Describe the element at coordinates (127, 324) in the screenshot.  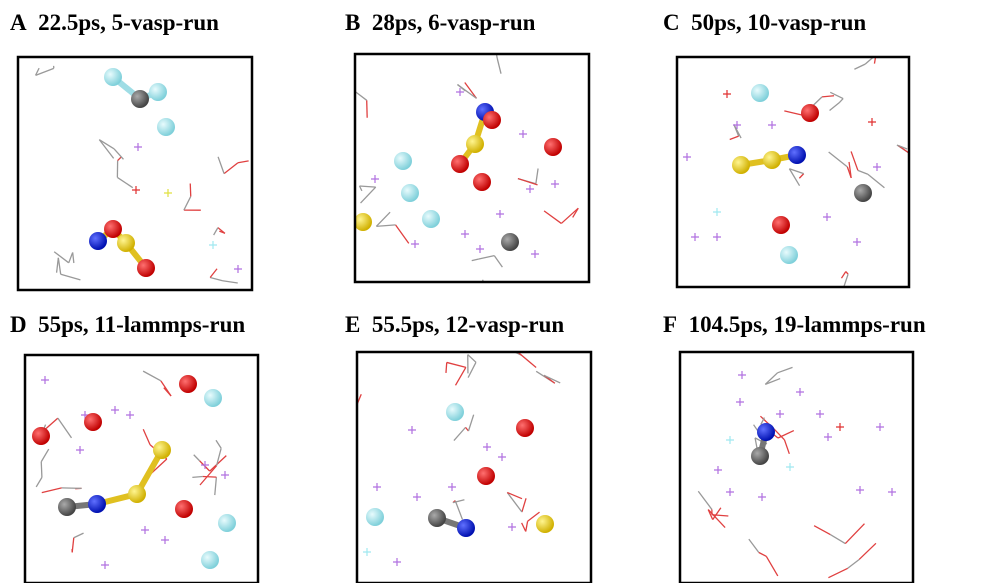
I see `panel-title: D 55ps, 11-lammps-run` at that location.